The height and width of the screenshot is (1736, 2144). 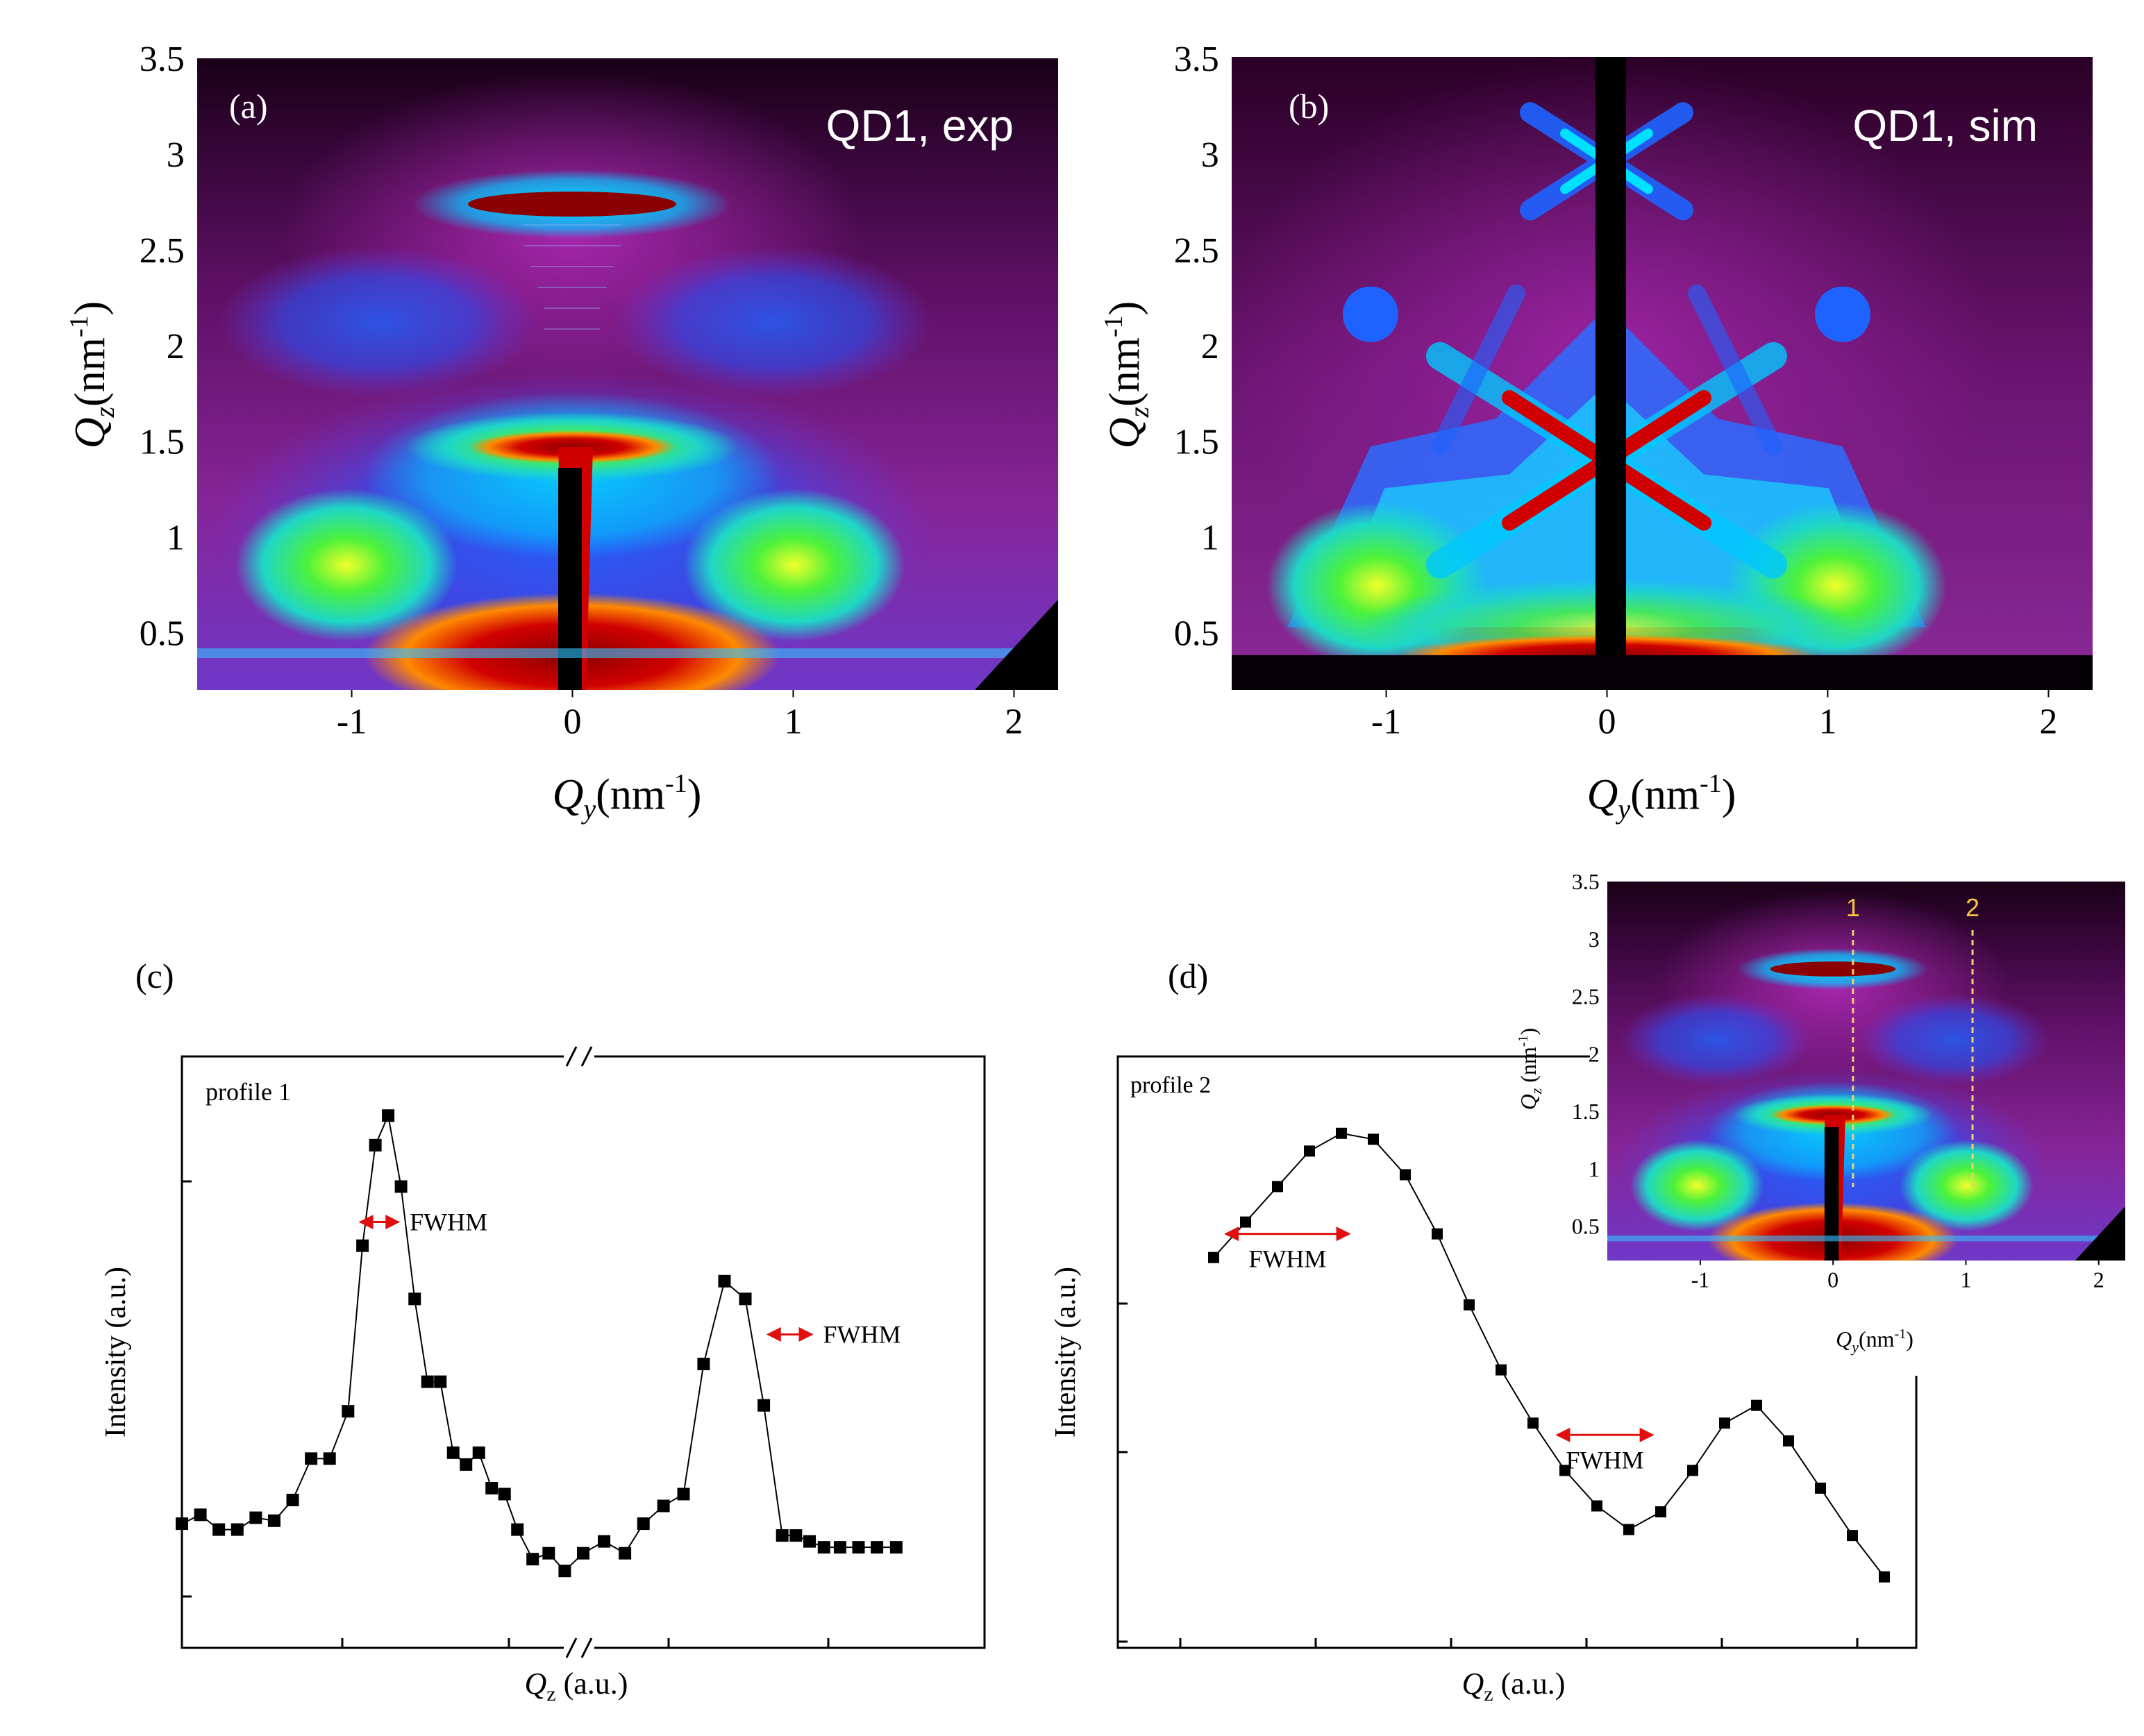 I want to click on panel-a-ytick-label: 3.5, so click(x=163, y=59).